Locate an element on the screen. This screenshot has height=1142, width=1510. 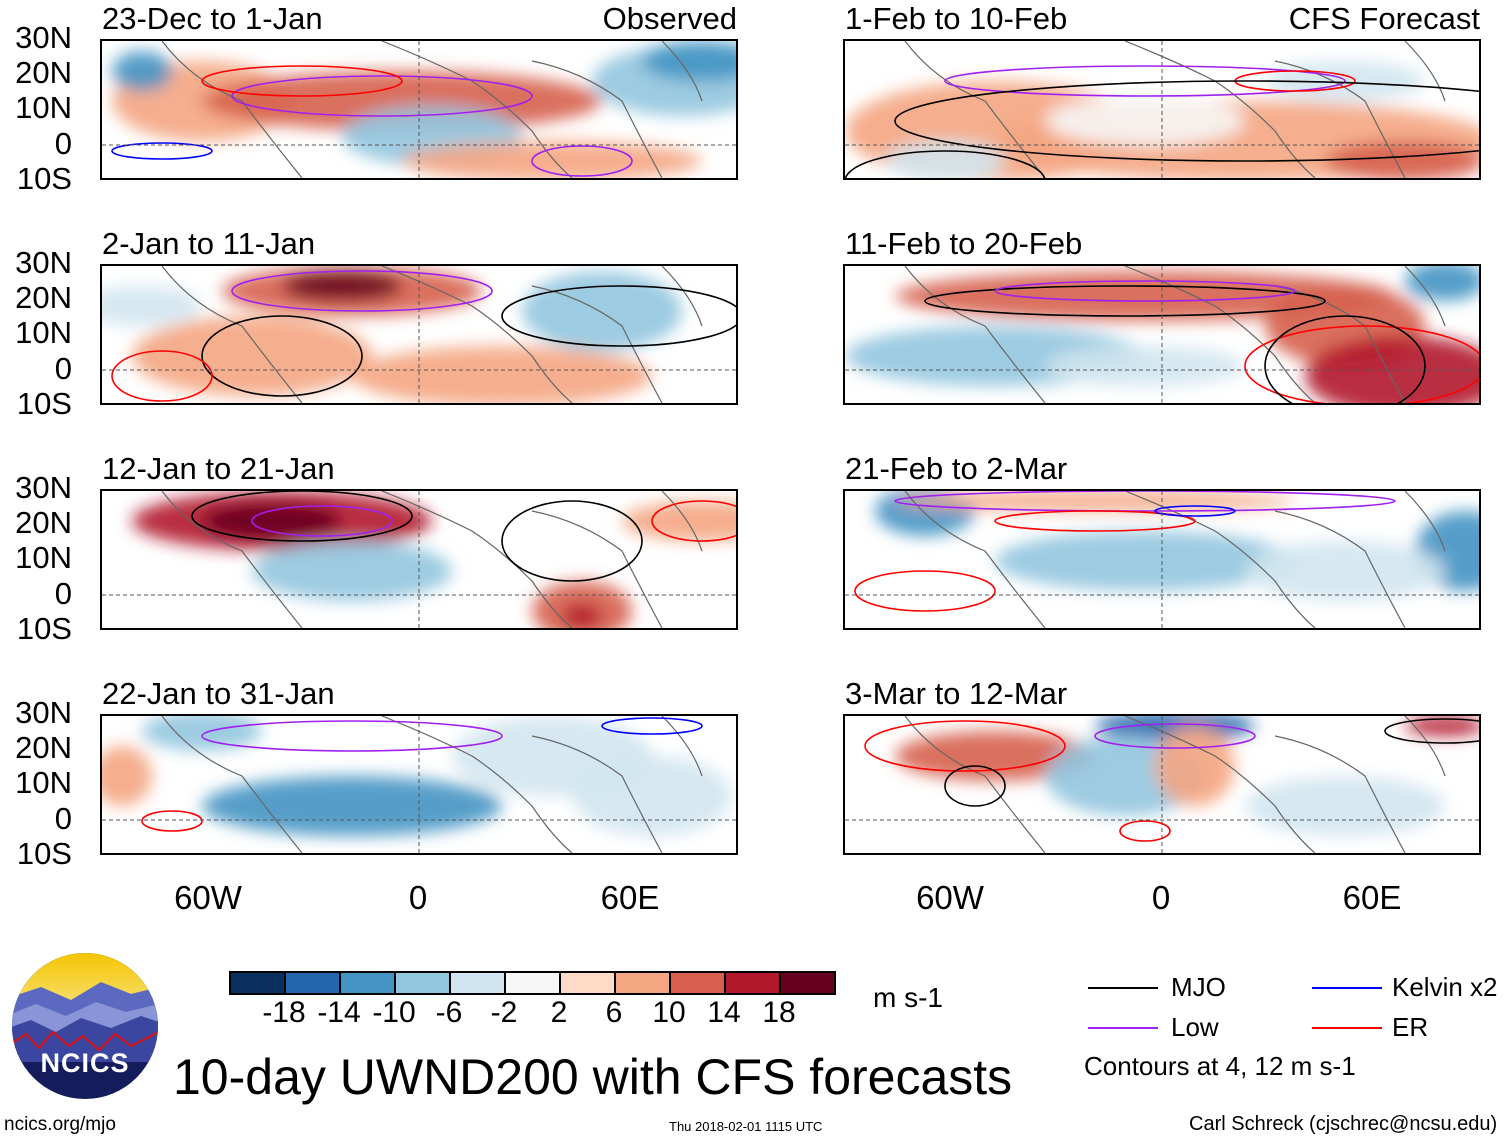
colorbar-tick-label: -14 is located at coordinates (339, 1012).